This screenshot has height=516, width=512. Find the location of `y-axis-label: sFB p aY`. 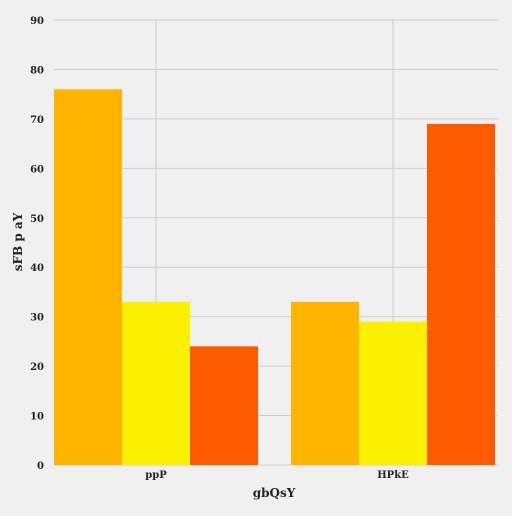

y-axis-label: sFB p aY is located at coordinates (18, 241).